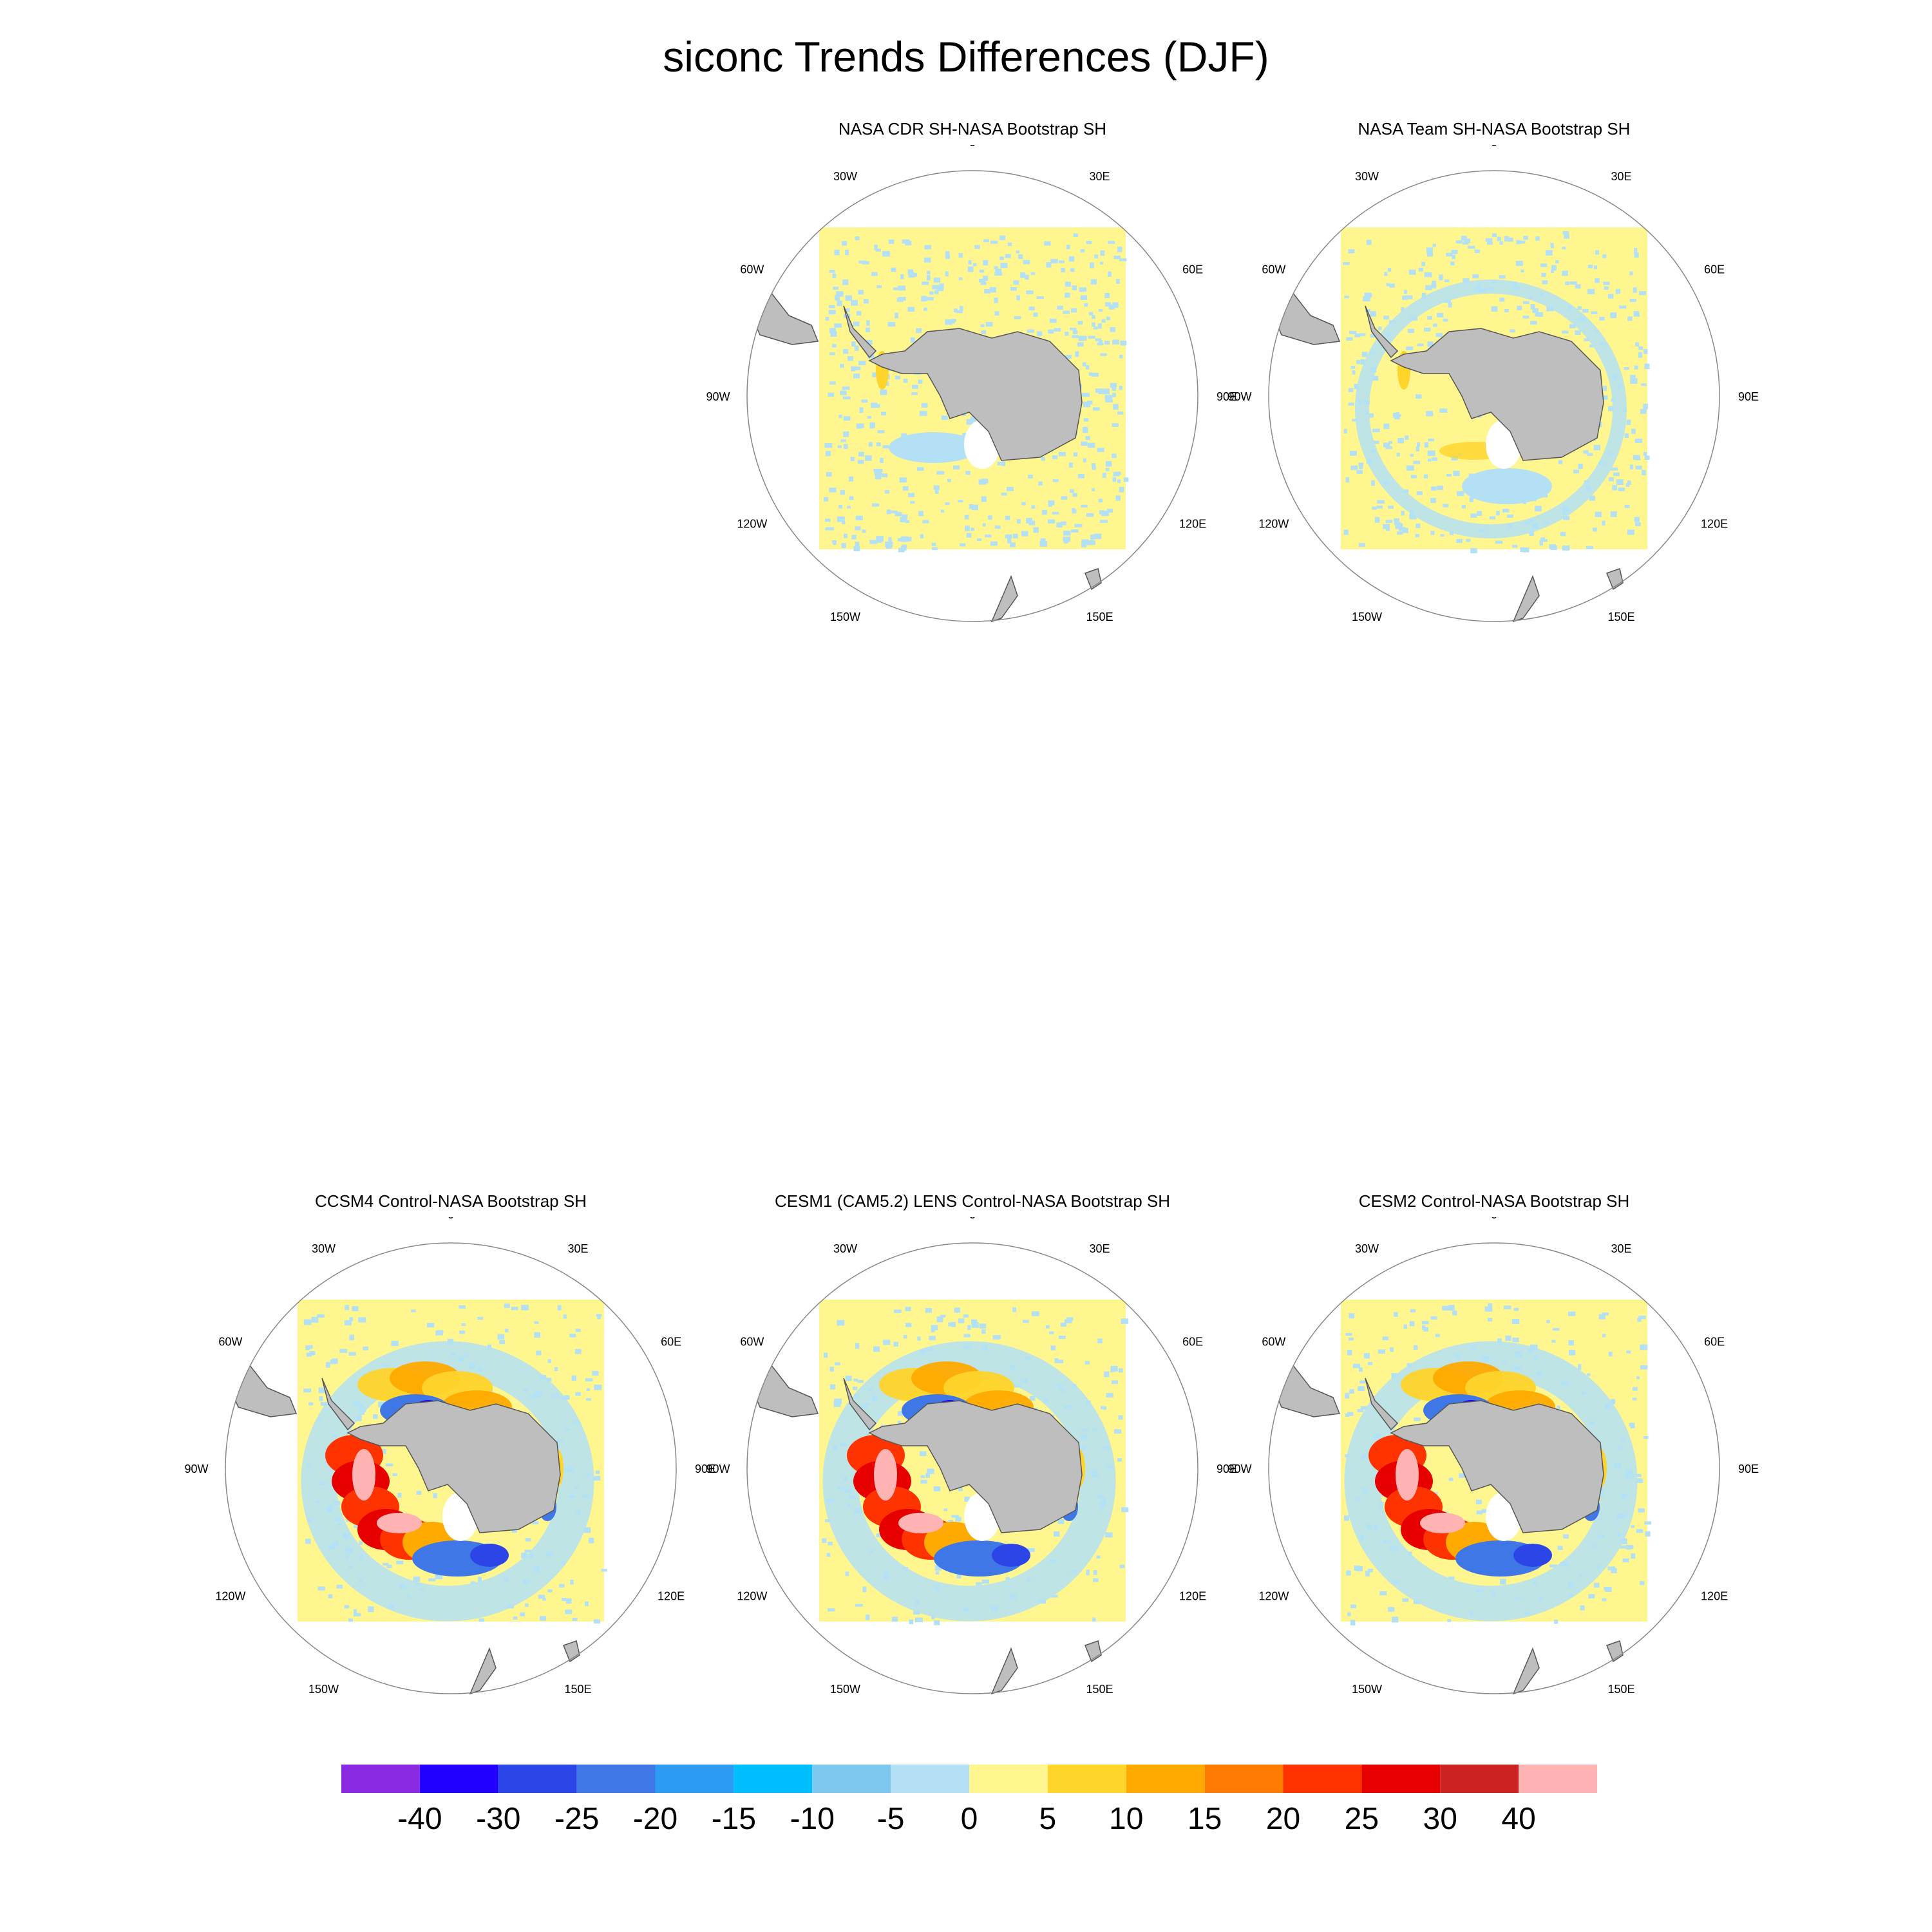 This screenshot has height=1932, width=1932. What do you see at coordinates (1048, 1819) in the screenshot?
I see `colorbar-label: 5` at bounding box center [1048, 1819].